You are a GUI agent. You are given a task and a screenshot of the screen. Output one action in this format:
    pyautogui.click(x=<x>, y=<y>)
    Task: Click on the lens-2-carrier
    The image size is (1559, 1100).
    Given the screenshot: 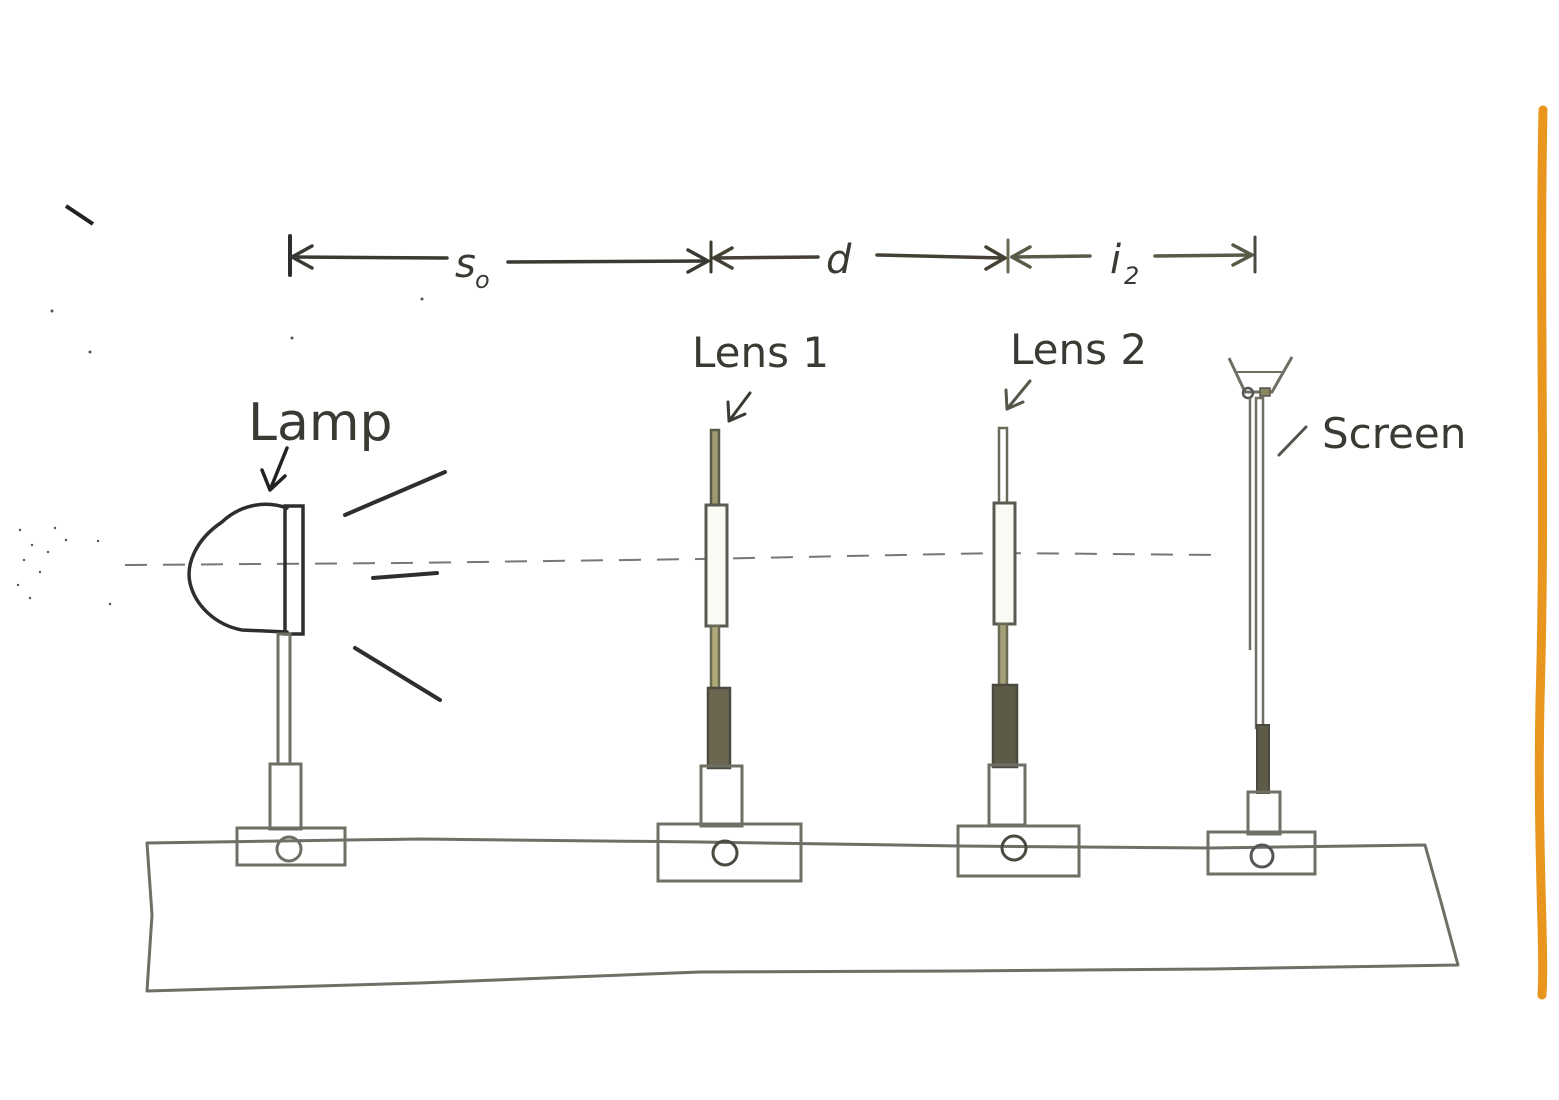 What is the action you would take?
    pyautogui.click(x=1018, y=851)
    